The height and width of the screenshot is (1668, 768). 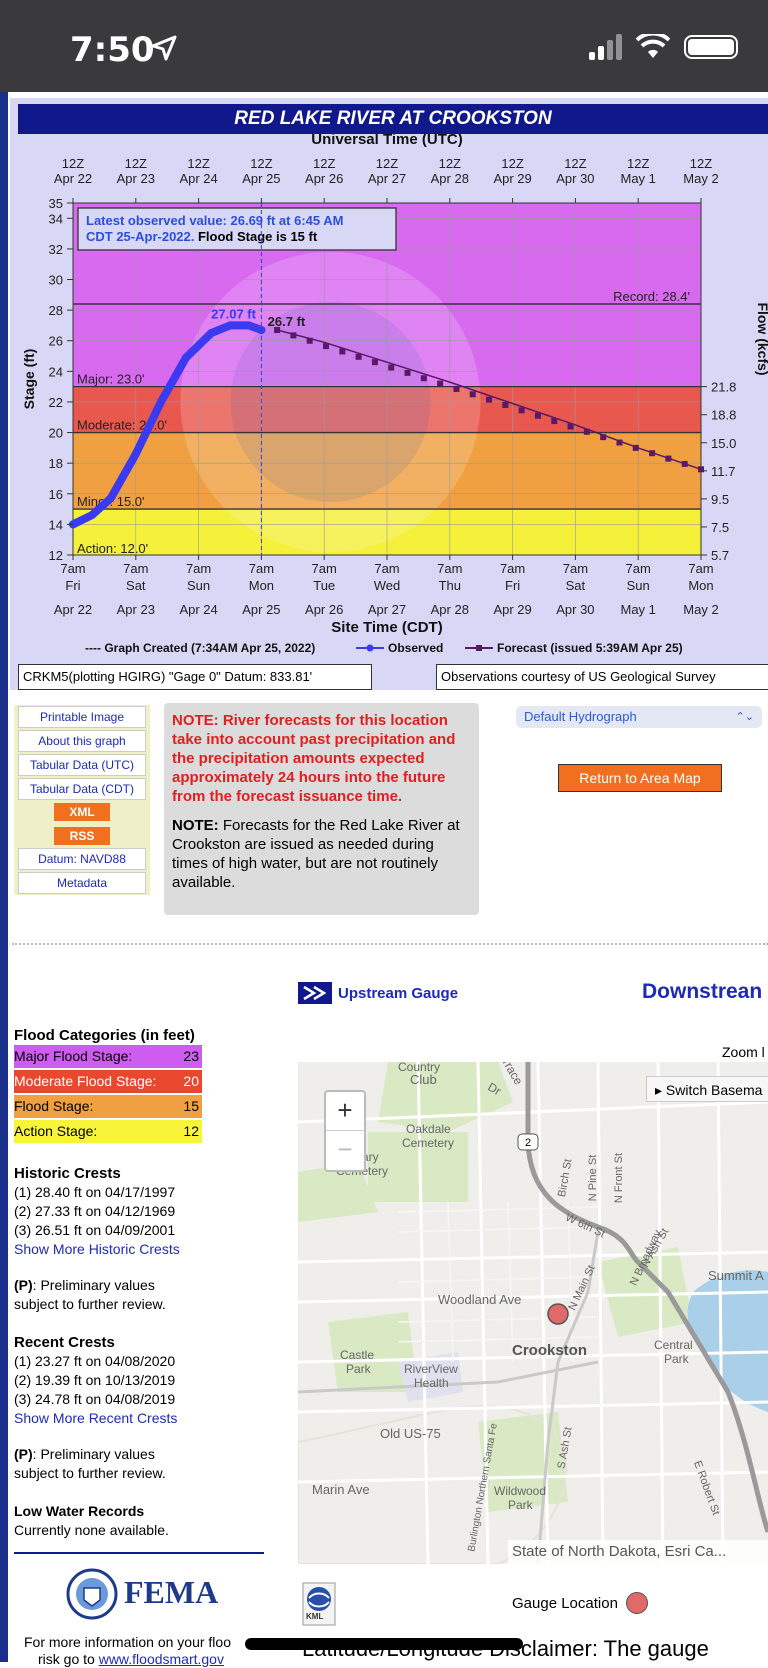 What do you see at coordinates (261, 609) in the screenshot?
I see `cdt-tick-date: Apr 25` at bounding box center [261, 609].